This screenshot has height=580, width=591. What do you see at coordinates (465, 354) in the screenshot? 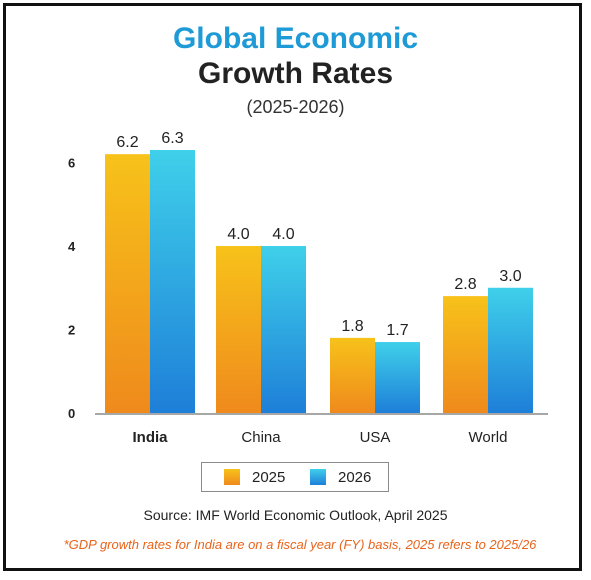
I see `bar-world-2025` at bounding box center [465, 354].